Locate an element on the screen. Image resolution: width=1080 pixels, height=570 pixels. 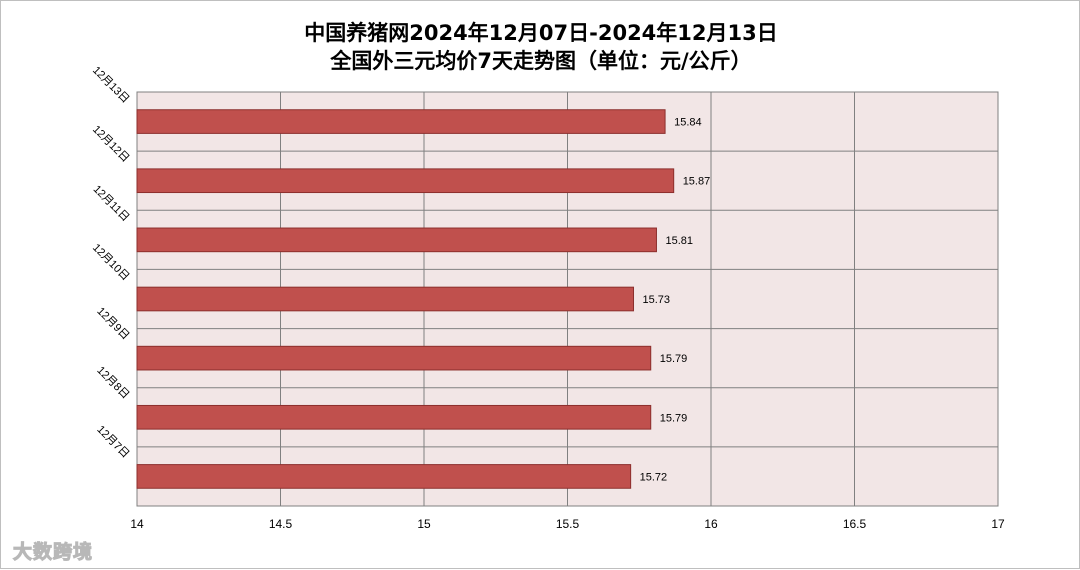
x-tick-label: 15 is located at coordinates (424, 524).